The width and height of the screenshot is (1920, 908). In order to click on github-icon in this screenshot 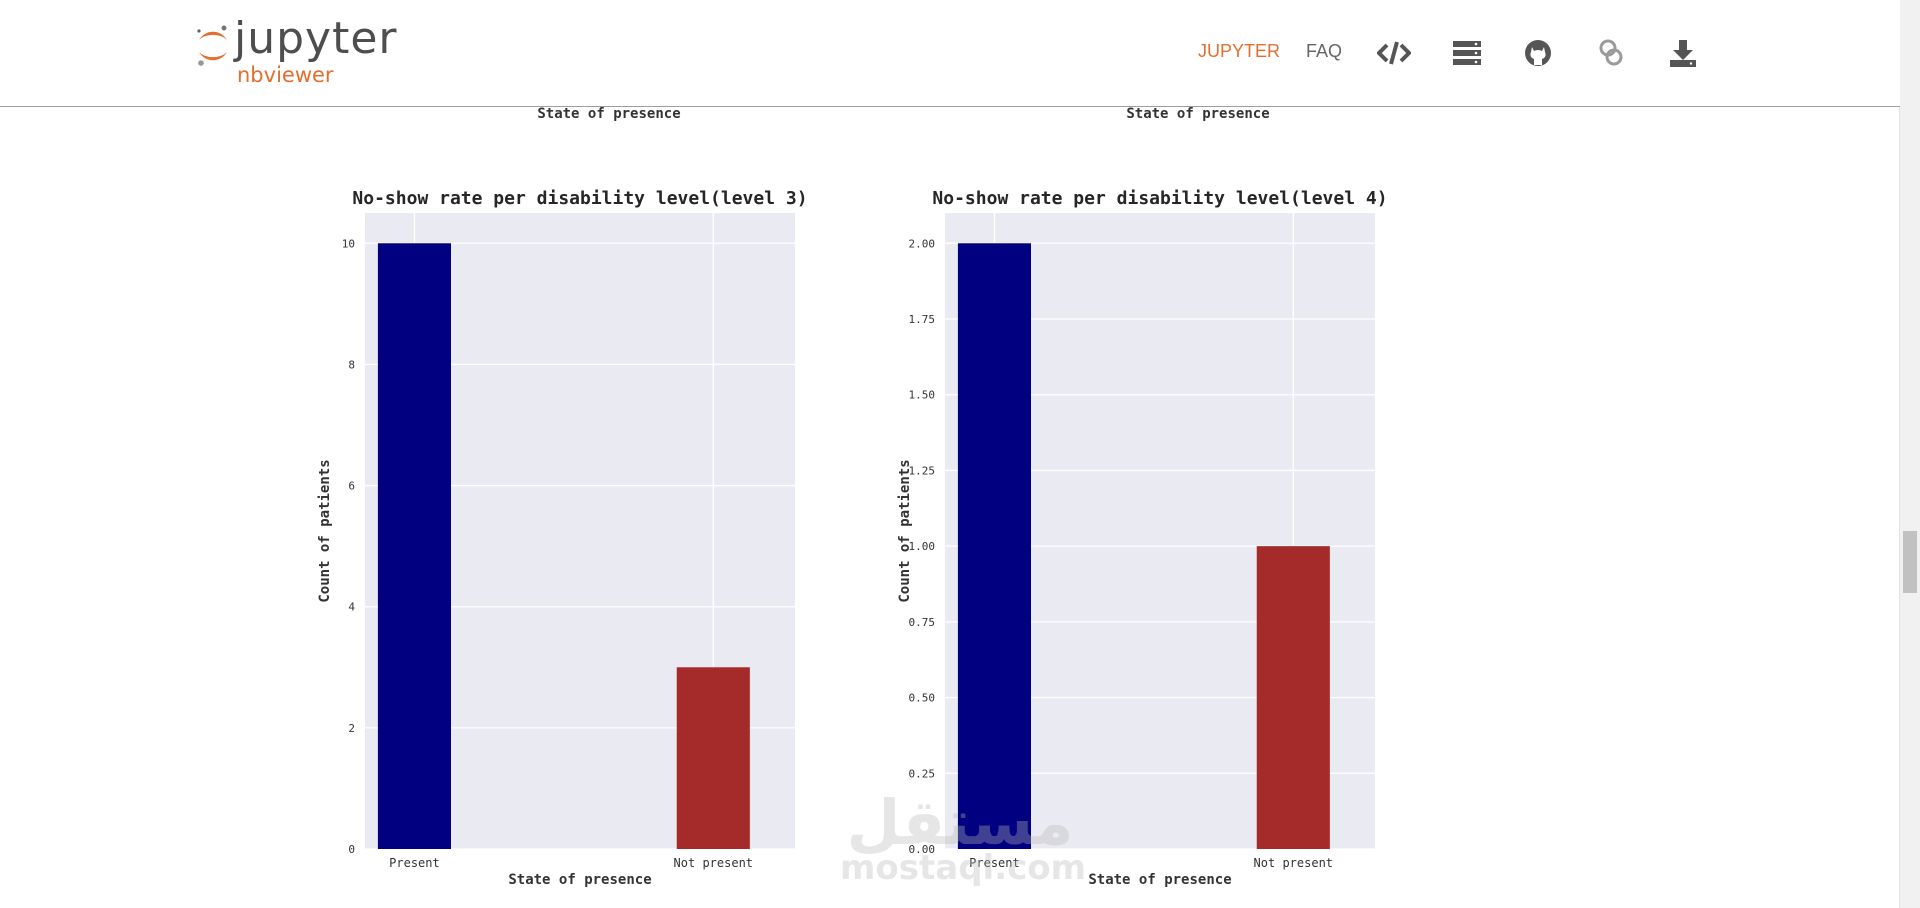, I will do `click(1539, 53)`.